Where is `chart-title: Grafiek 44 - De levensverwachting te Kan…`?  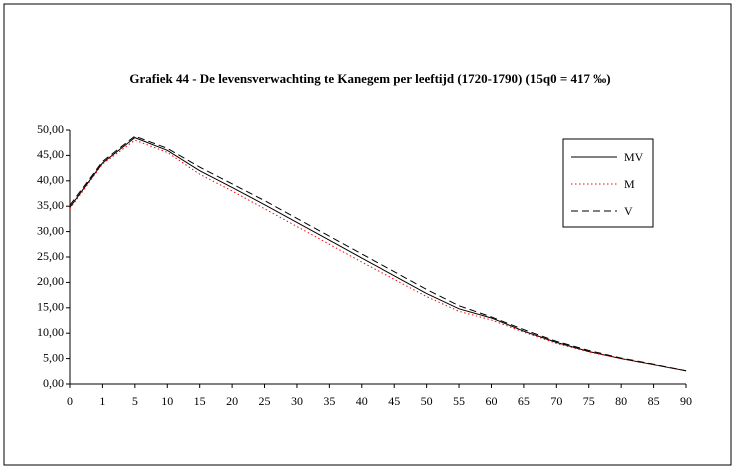
chart-title: Grafiek 44 - De levensverwachting te Kan… is located at coordinates (370, 78).